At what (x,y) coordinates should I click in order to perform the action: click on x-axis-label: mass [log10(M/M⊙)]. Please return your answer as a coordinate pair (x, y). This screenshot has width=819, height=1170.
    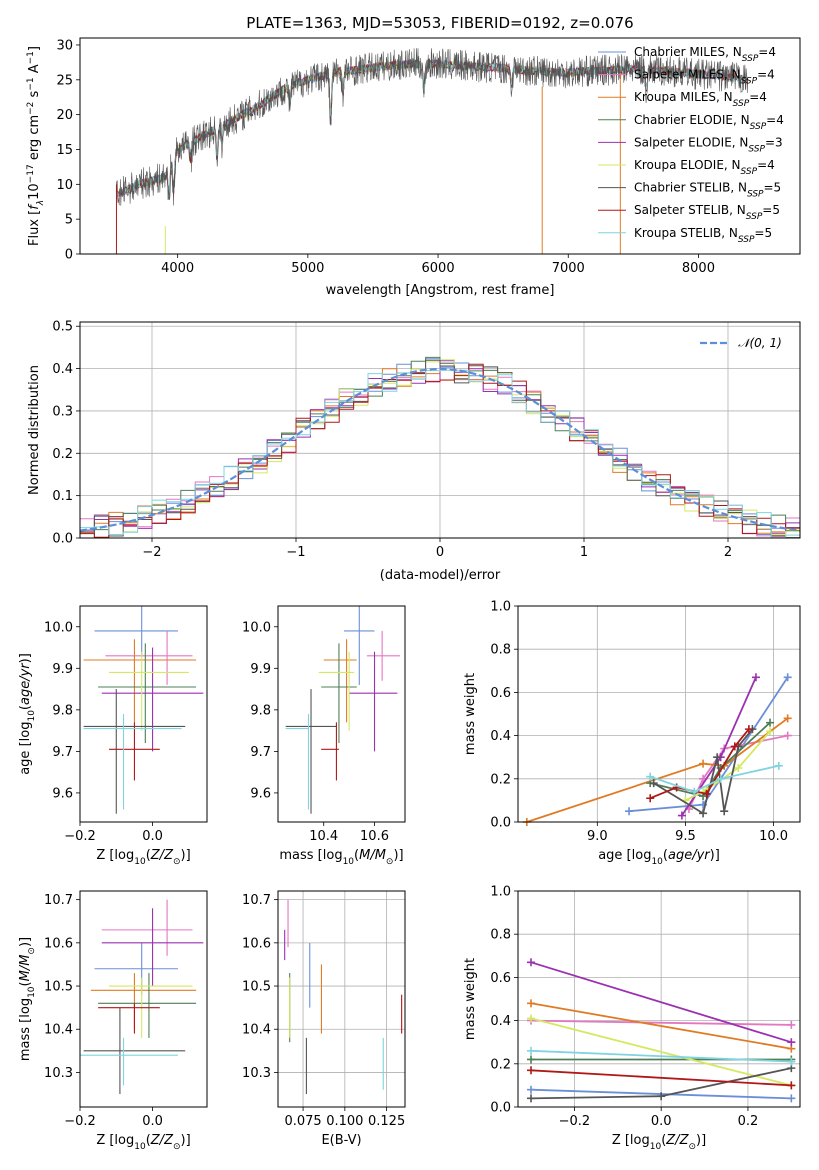
    Looking at the image, I should click on (341, 857).